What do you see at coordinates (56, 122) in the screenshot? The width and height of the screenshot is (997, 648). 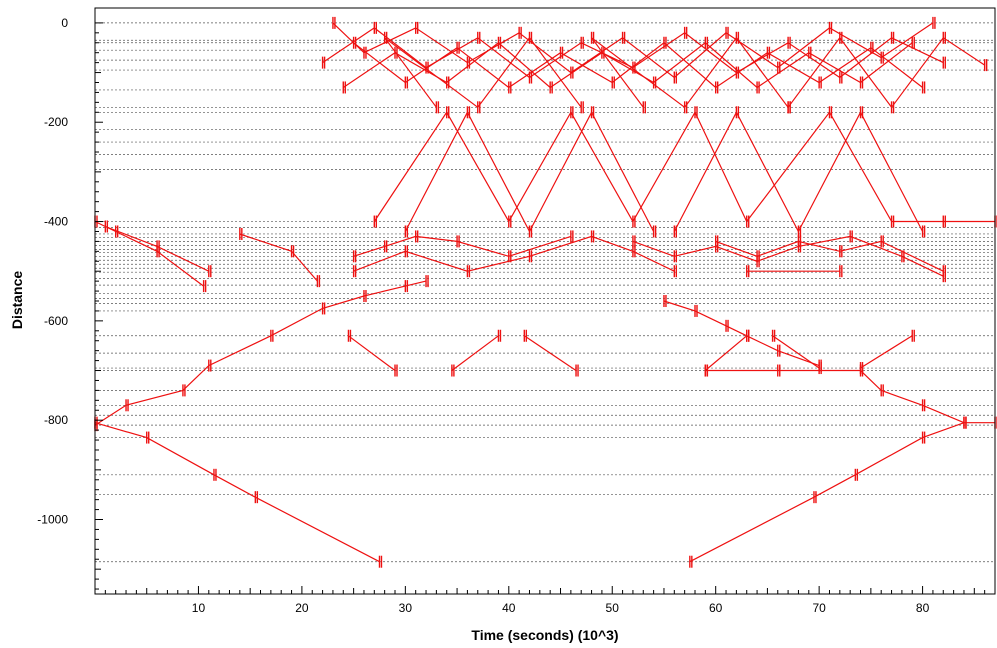 I see `y-tick-label: -200` at bounding box center [56, 122].